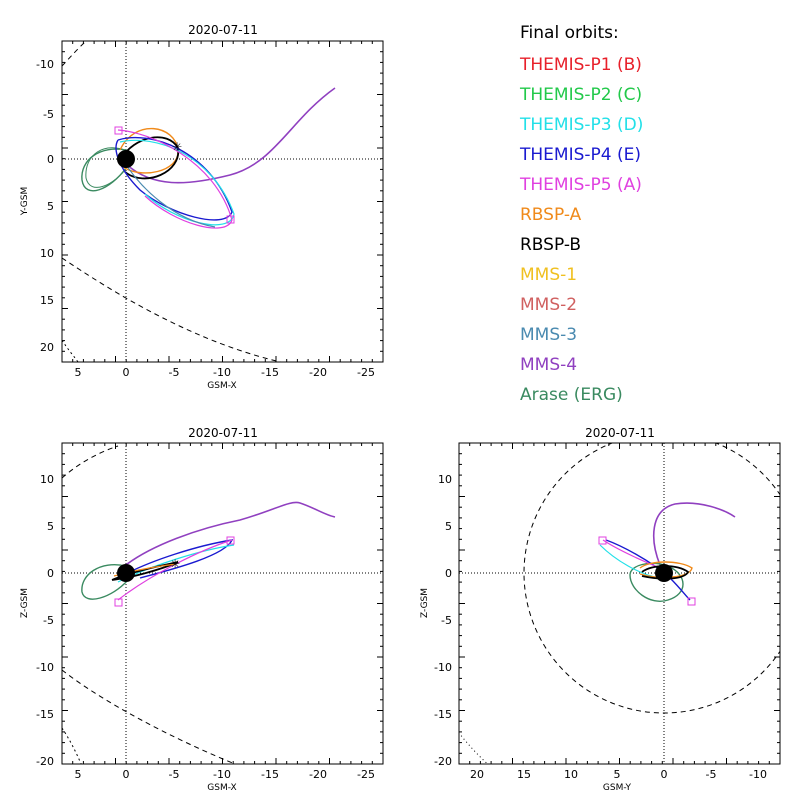  What do you see at coordinates (580, 65) in the screenshot?
I see `legend-item: THEMIS-P1 (B)` at bounding box center [580, 65].